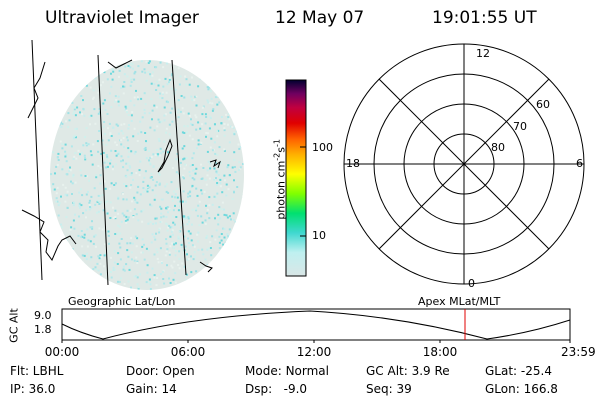 The width and height of the screenshot is (600, 400). Describe the element at coordinates (498, 147) in the screenshot. I see `mlat-label-80: 80` at that location.